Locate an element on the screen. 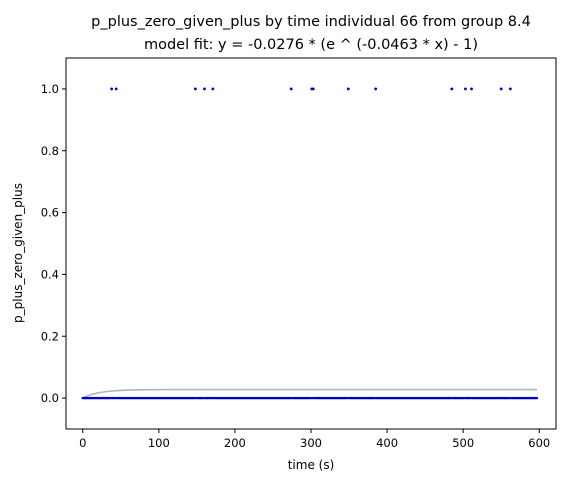 The width and height of the screenshot is (567, 480). x-tick-label: 200 is located at coordinates (235, 443).